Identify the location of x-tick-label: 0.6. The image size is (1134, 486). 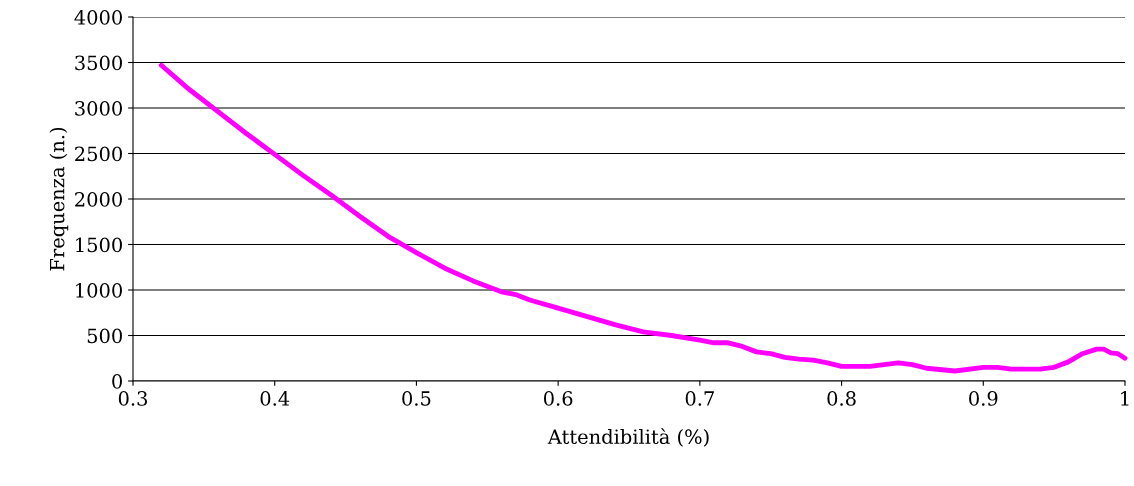
(558, 398).